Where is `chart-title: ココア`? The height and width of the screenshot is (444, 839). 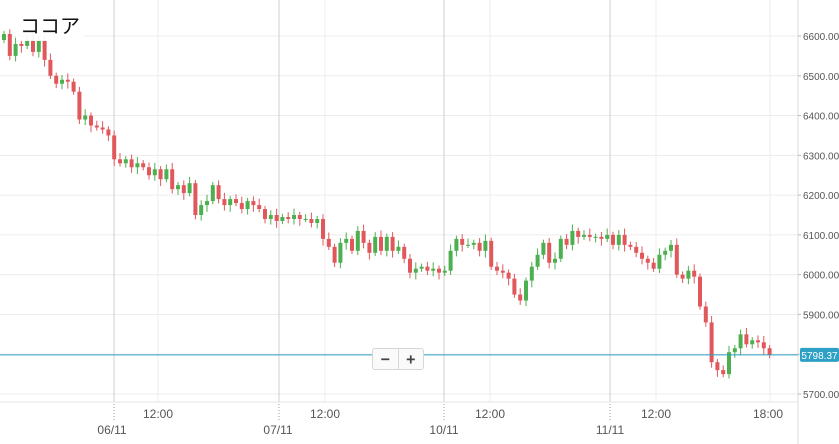 chart-title: ココア is located at coordinates (50, 24).